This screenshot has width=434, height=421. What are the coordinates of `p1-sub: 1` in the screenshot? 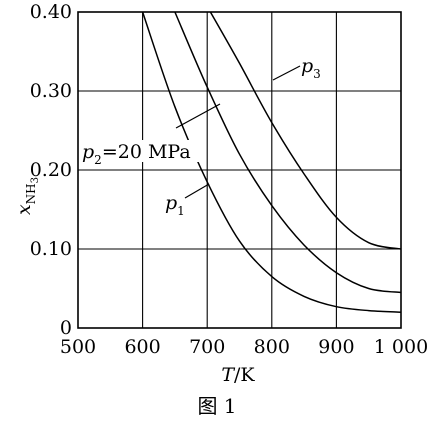 It's located at (181, 211).